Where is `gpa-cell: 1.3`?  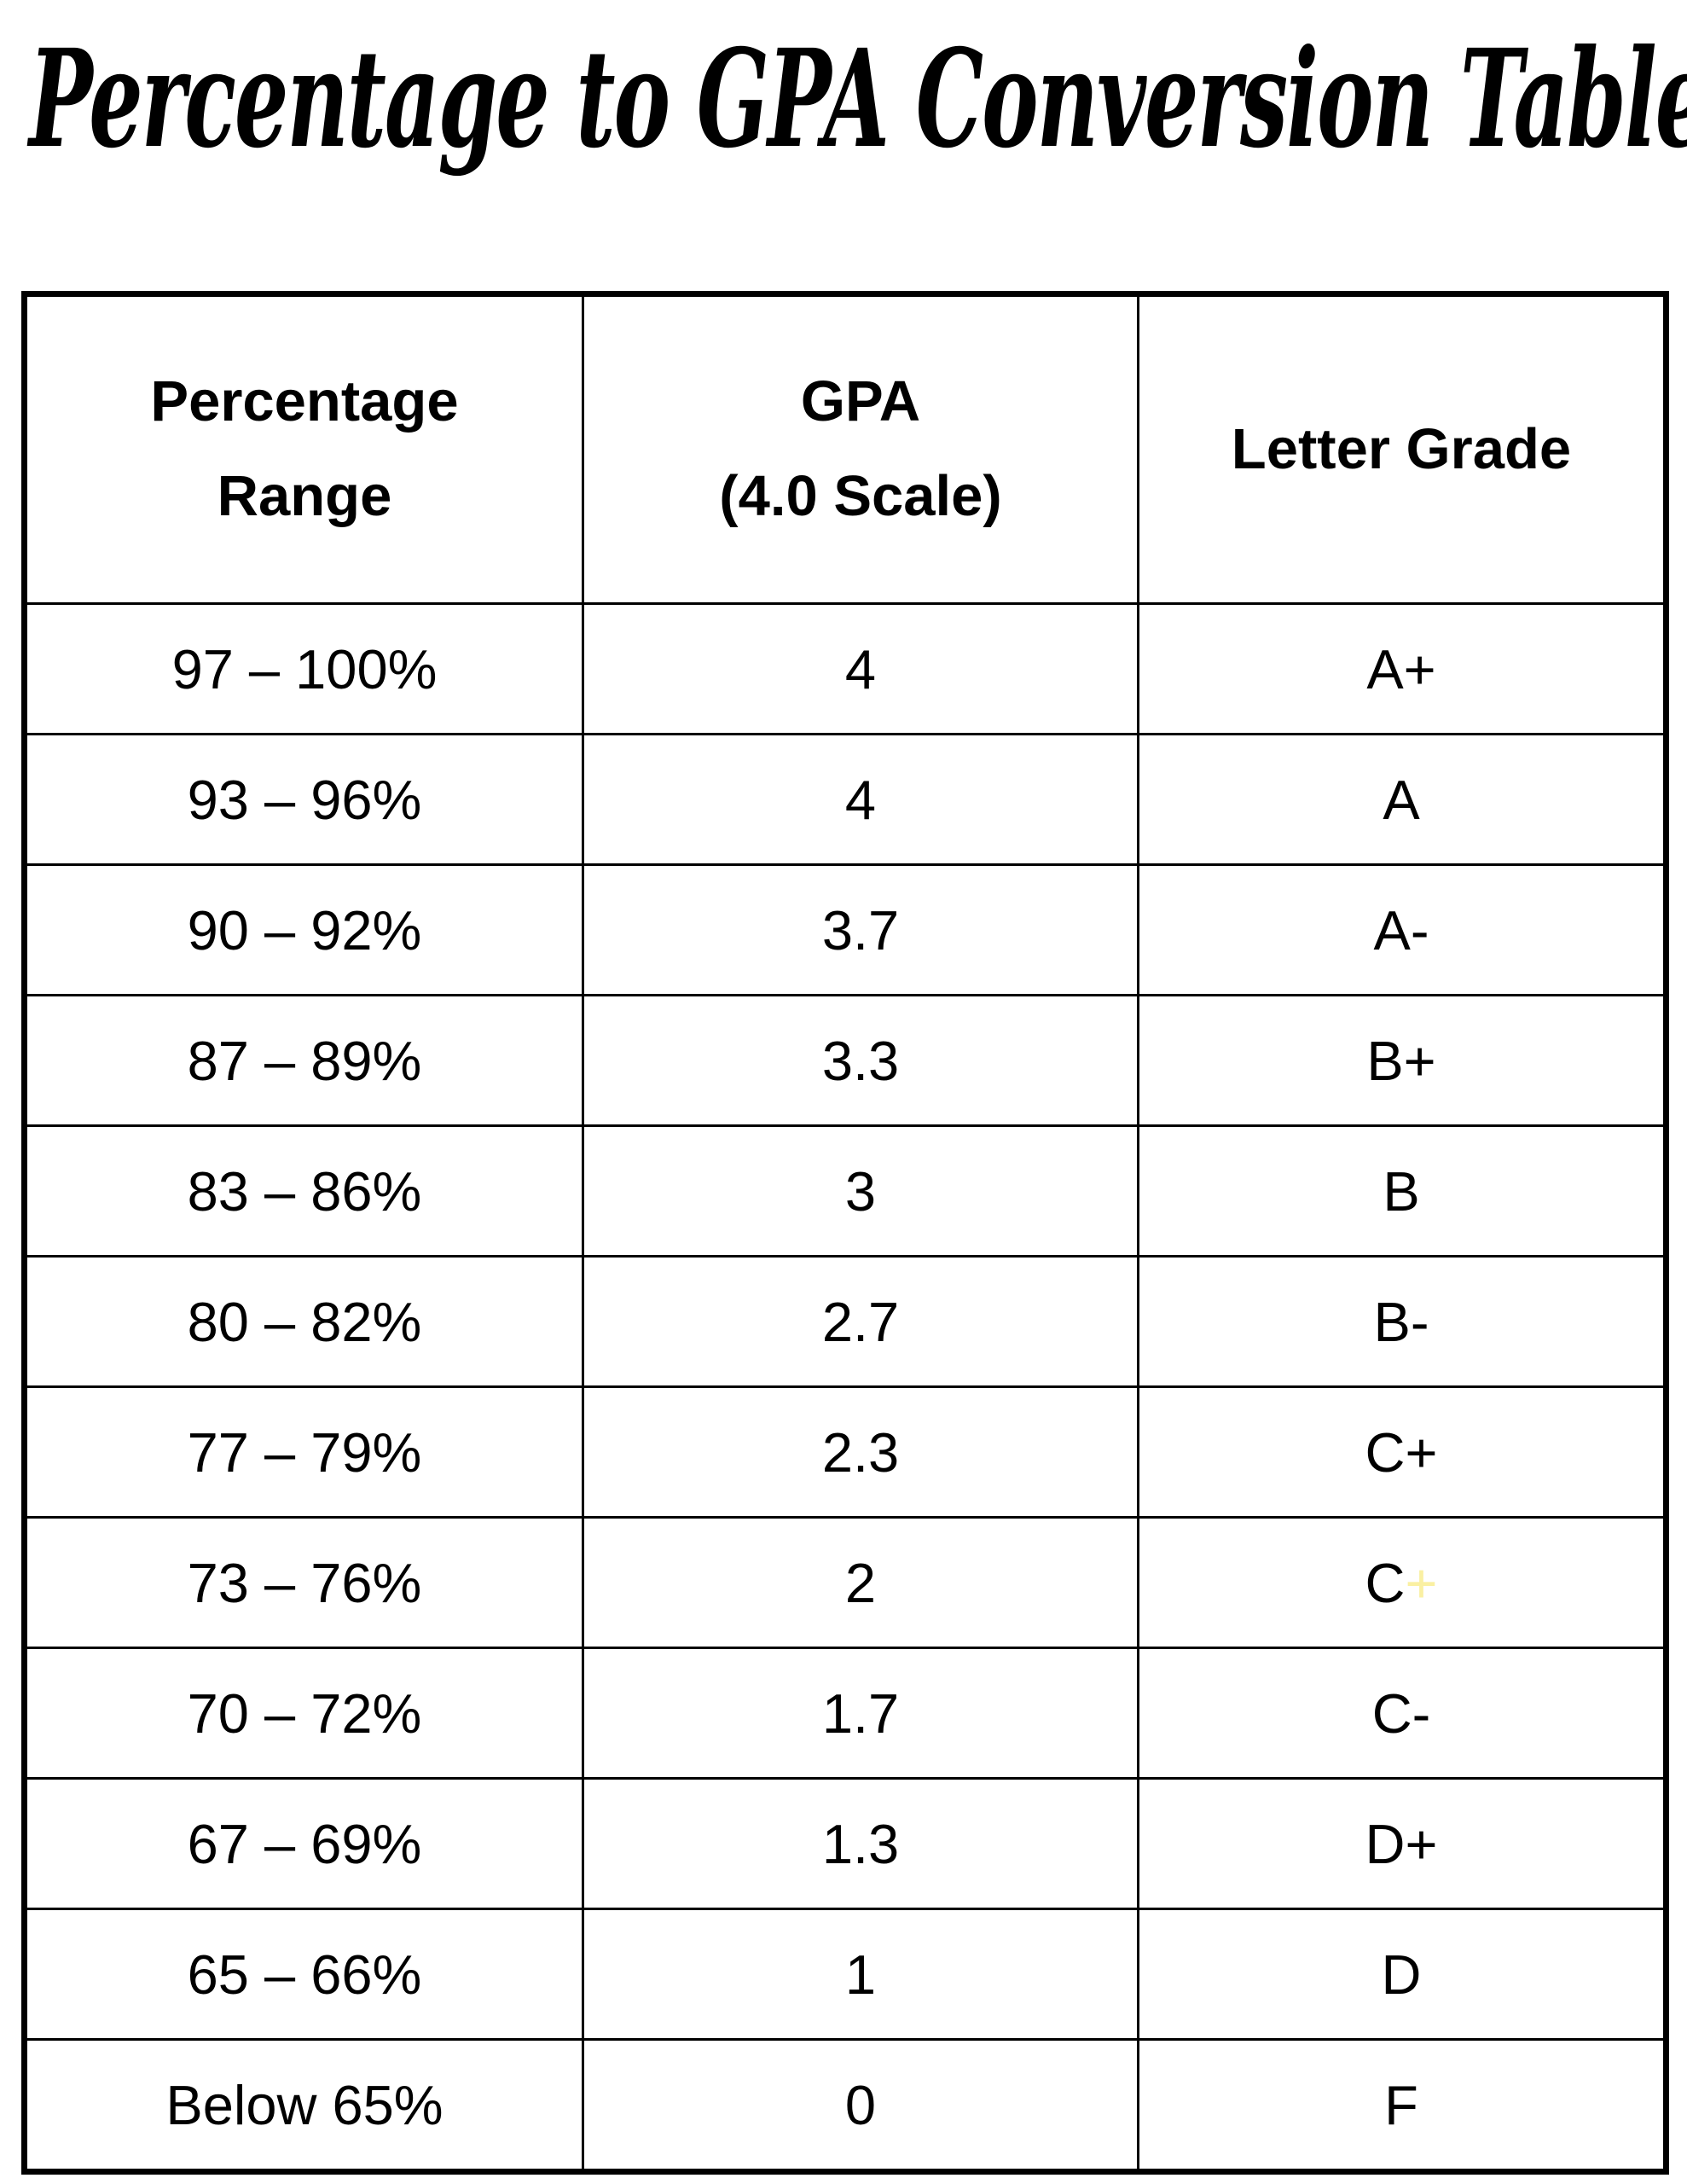 gpa-cell: 1.3 is located at coordinates (860, 1843).